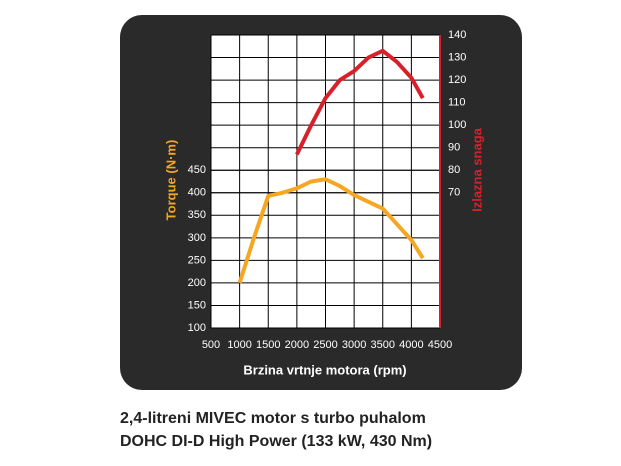 Image resolution: width=621 pixels, height=466 pixels. I want to click on y-tick-label: 100, so click(197, 328).